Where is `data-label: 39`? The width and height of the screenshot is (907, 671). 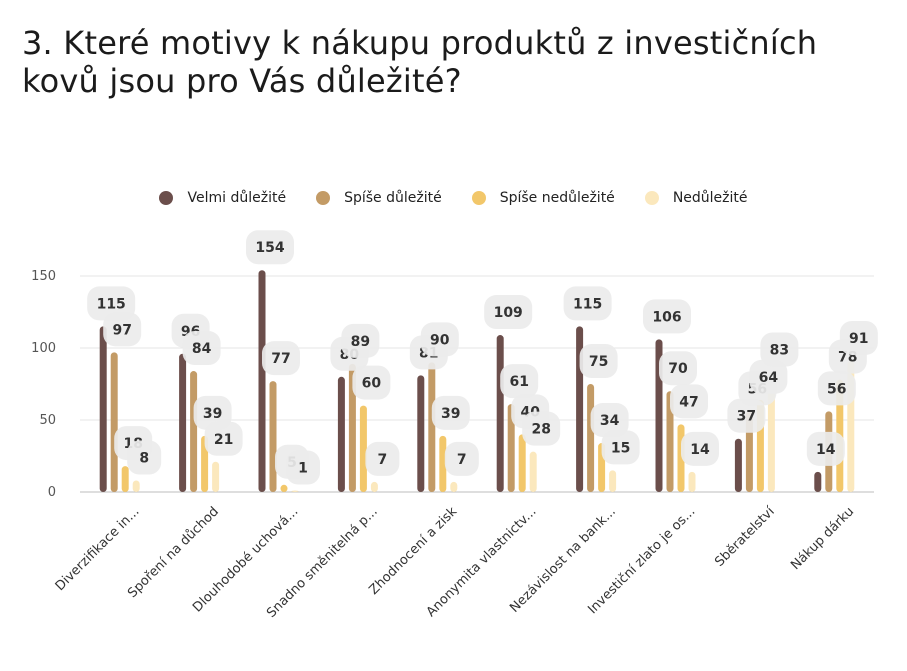 data-label: 39 is located at coordinates (212, 414).